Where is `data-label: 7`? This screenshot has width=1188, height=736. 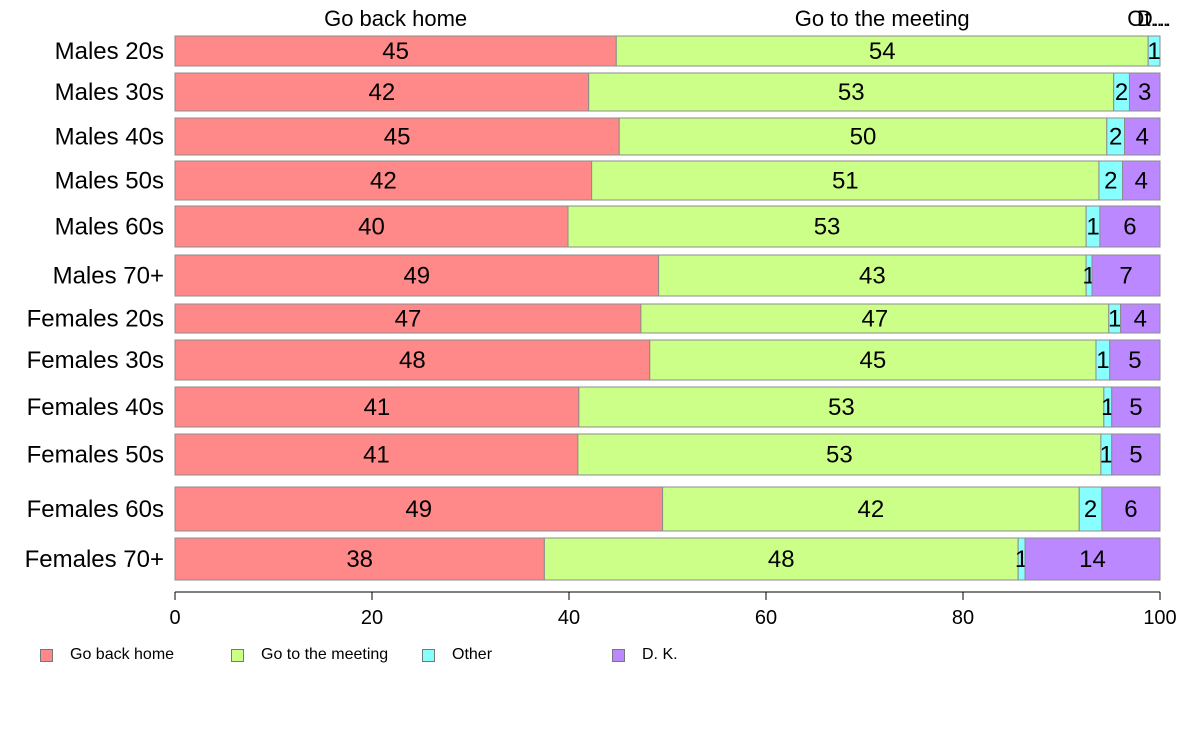 data-label: 7 is located at coordinates (1125, 276).